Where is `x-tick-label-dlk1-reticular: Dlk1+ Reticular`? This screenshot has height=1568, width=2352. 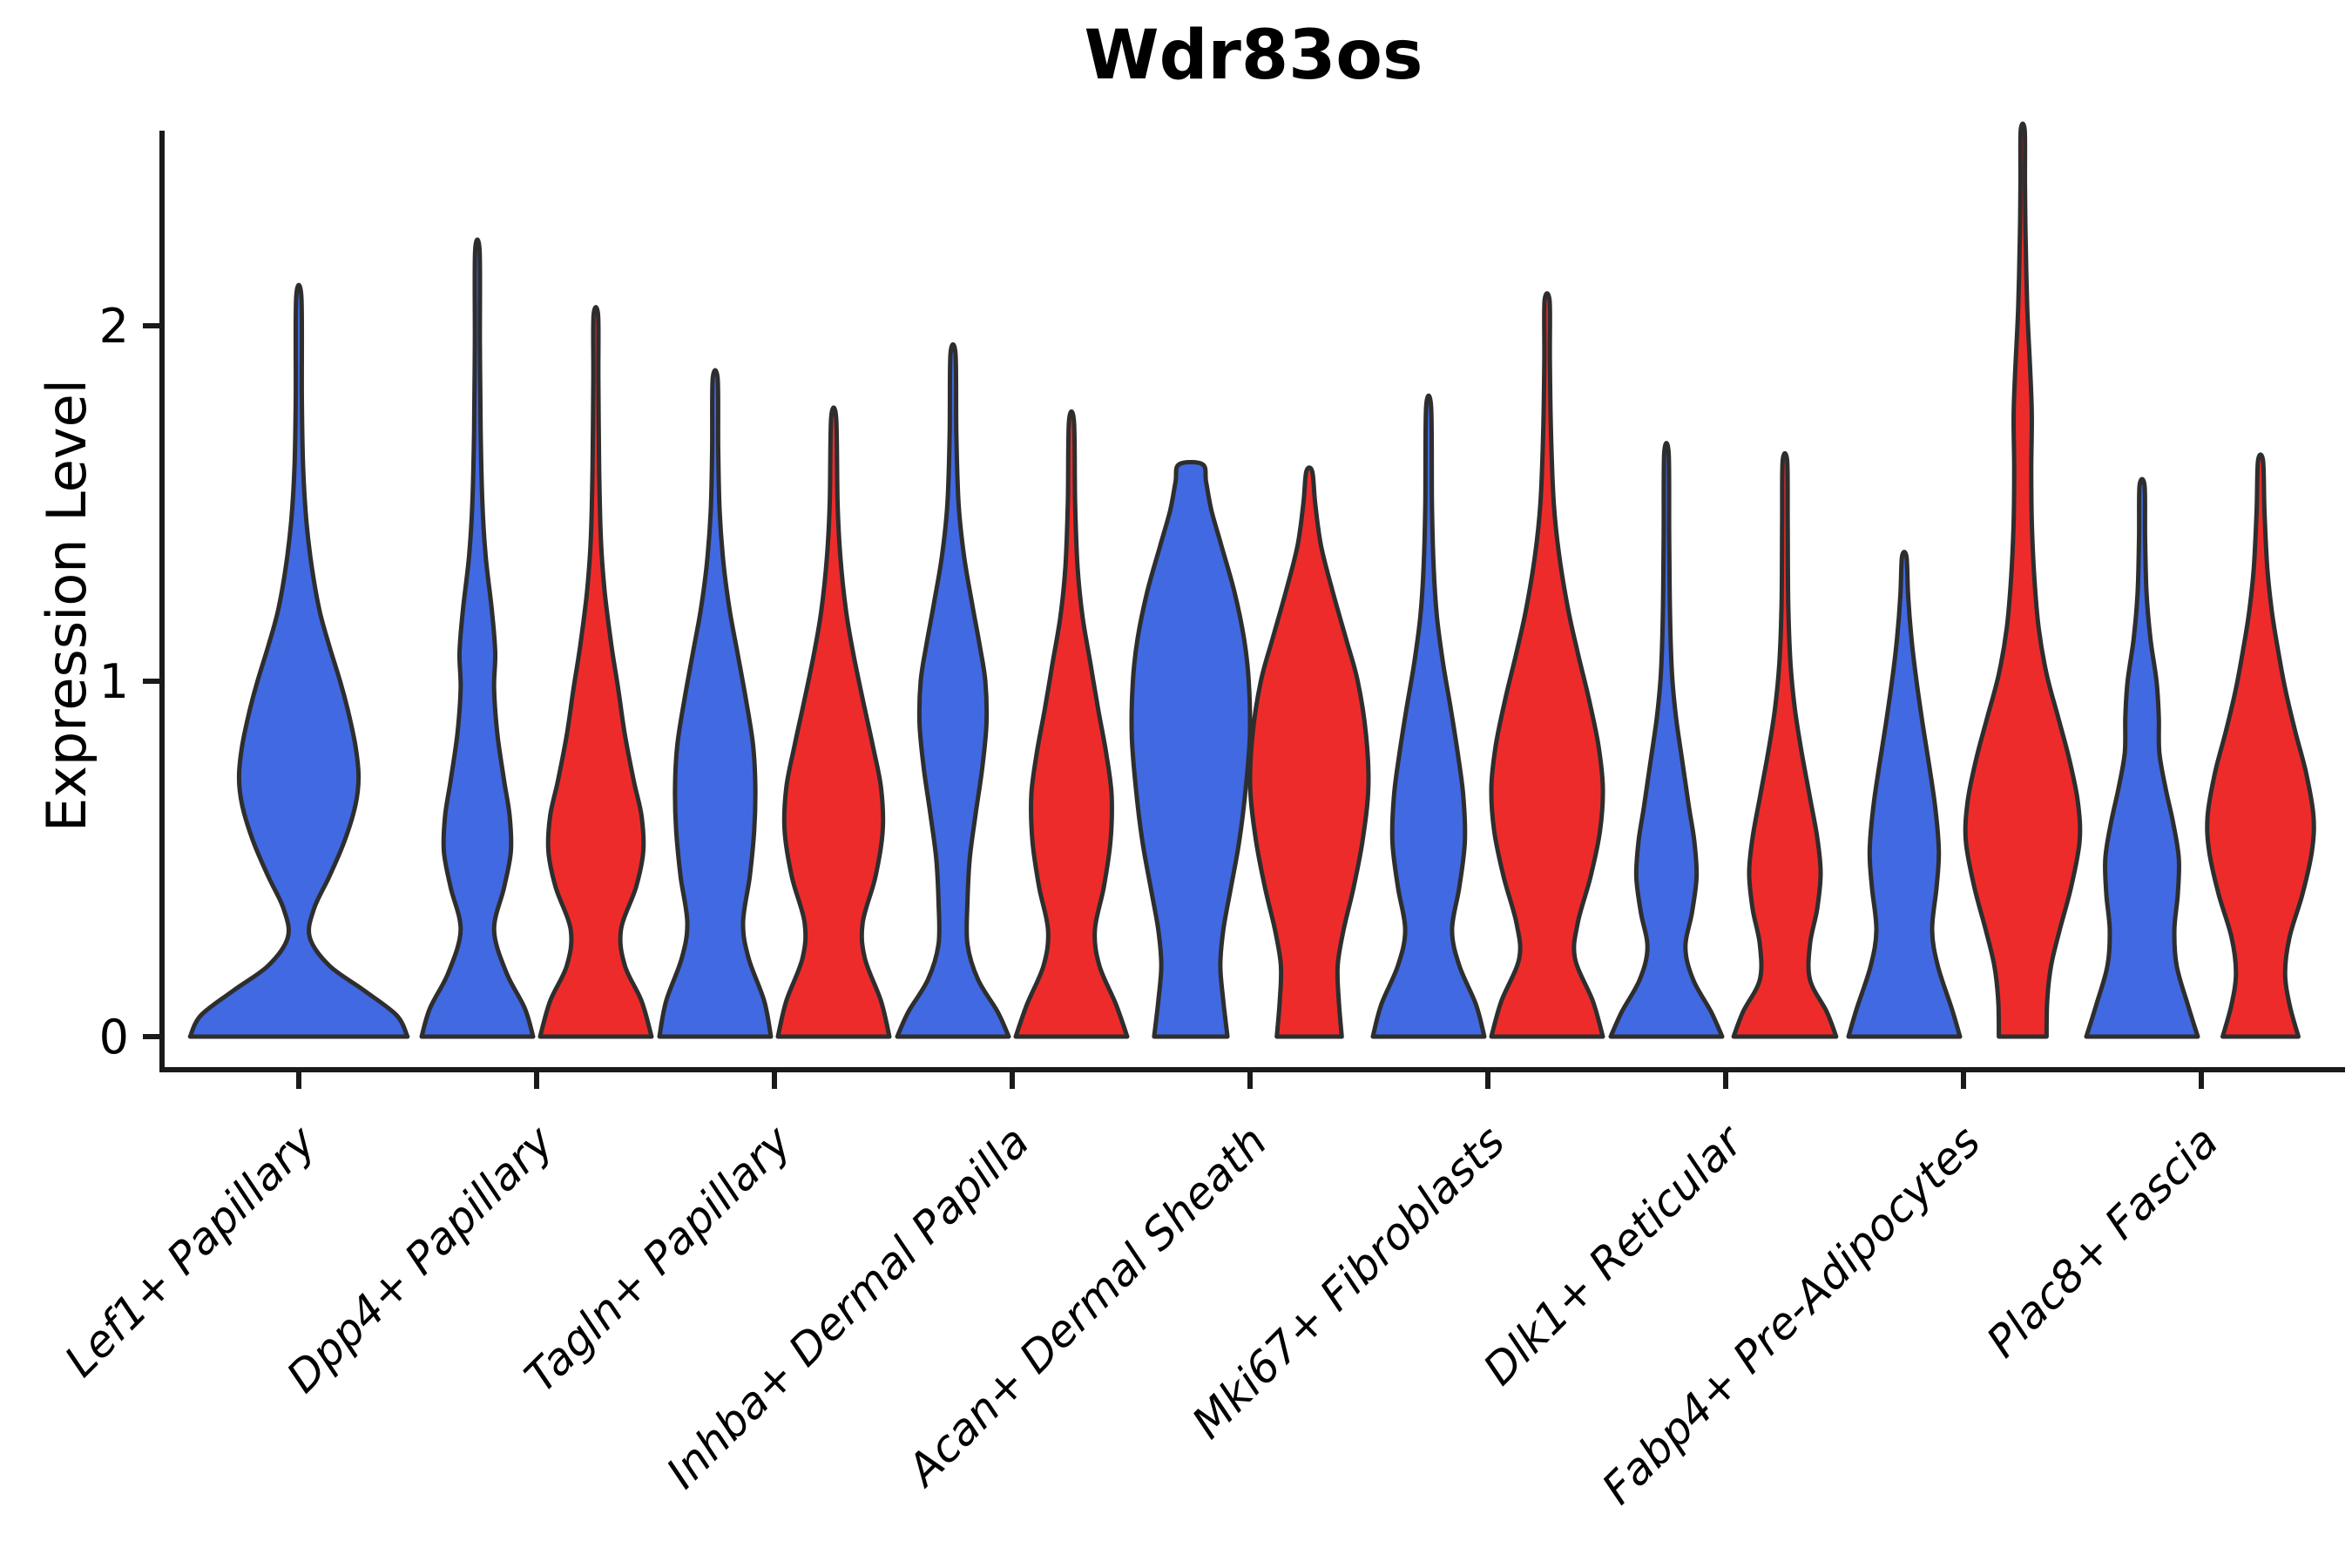
x-tick-label-dlk1-reticular: Dlk1+ Reticular is located at coordinates (1614, 1254).